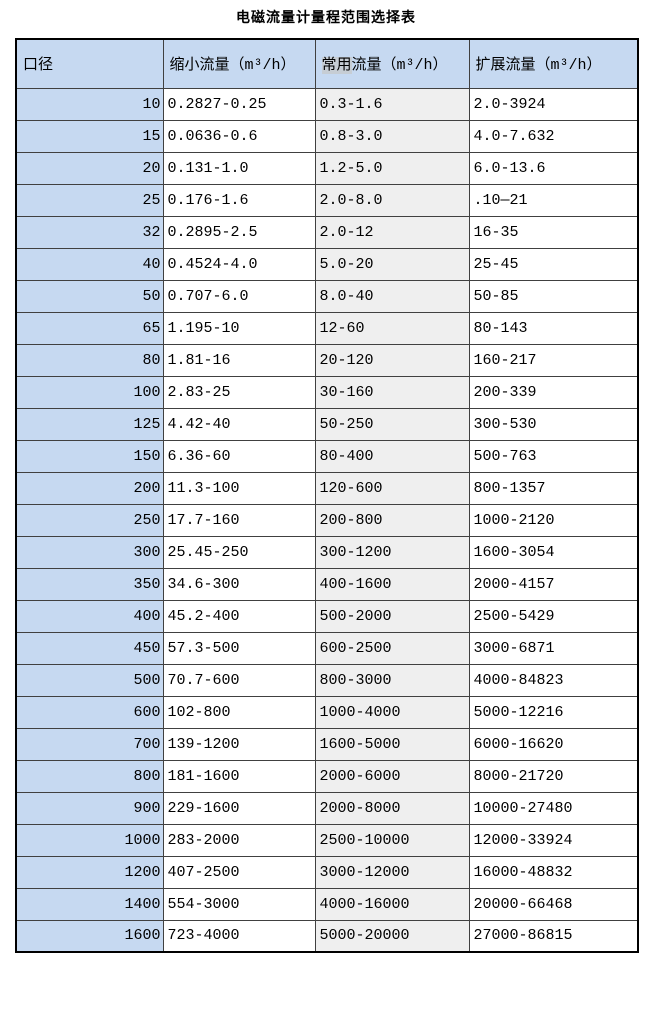  I want to click on diameter-cell: 15, so click(89, 136).